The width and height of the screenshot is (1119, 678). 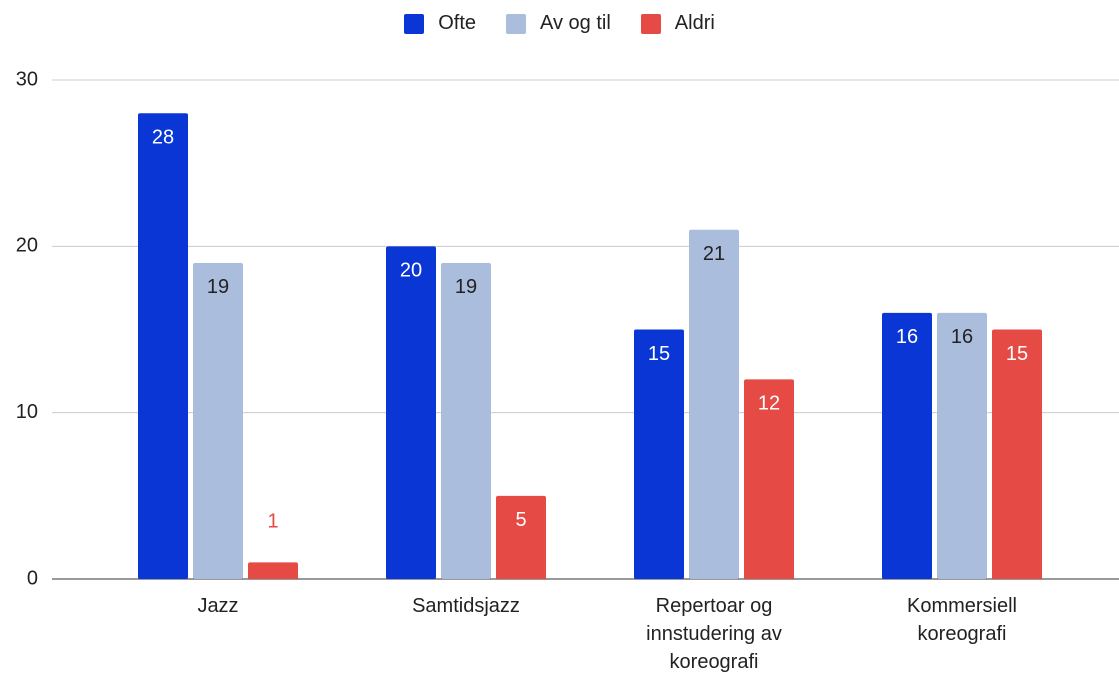 I want to click on x-tick-label: Samtidsjazz, so click(x=466, y=606).